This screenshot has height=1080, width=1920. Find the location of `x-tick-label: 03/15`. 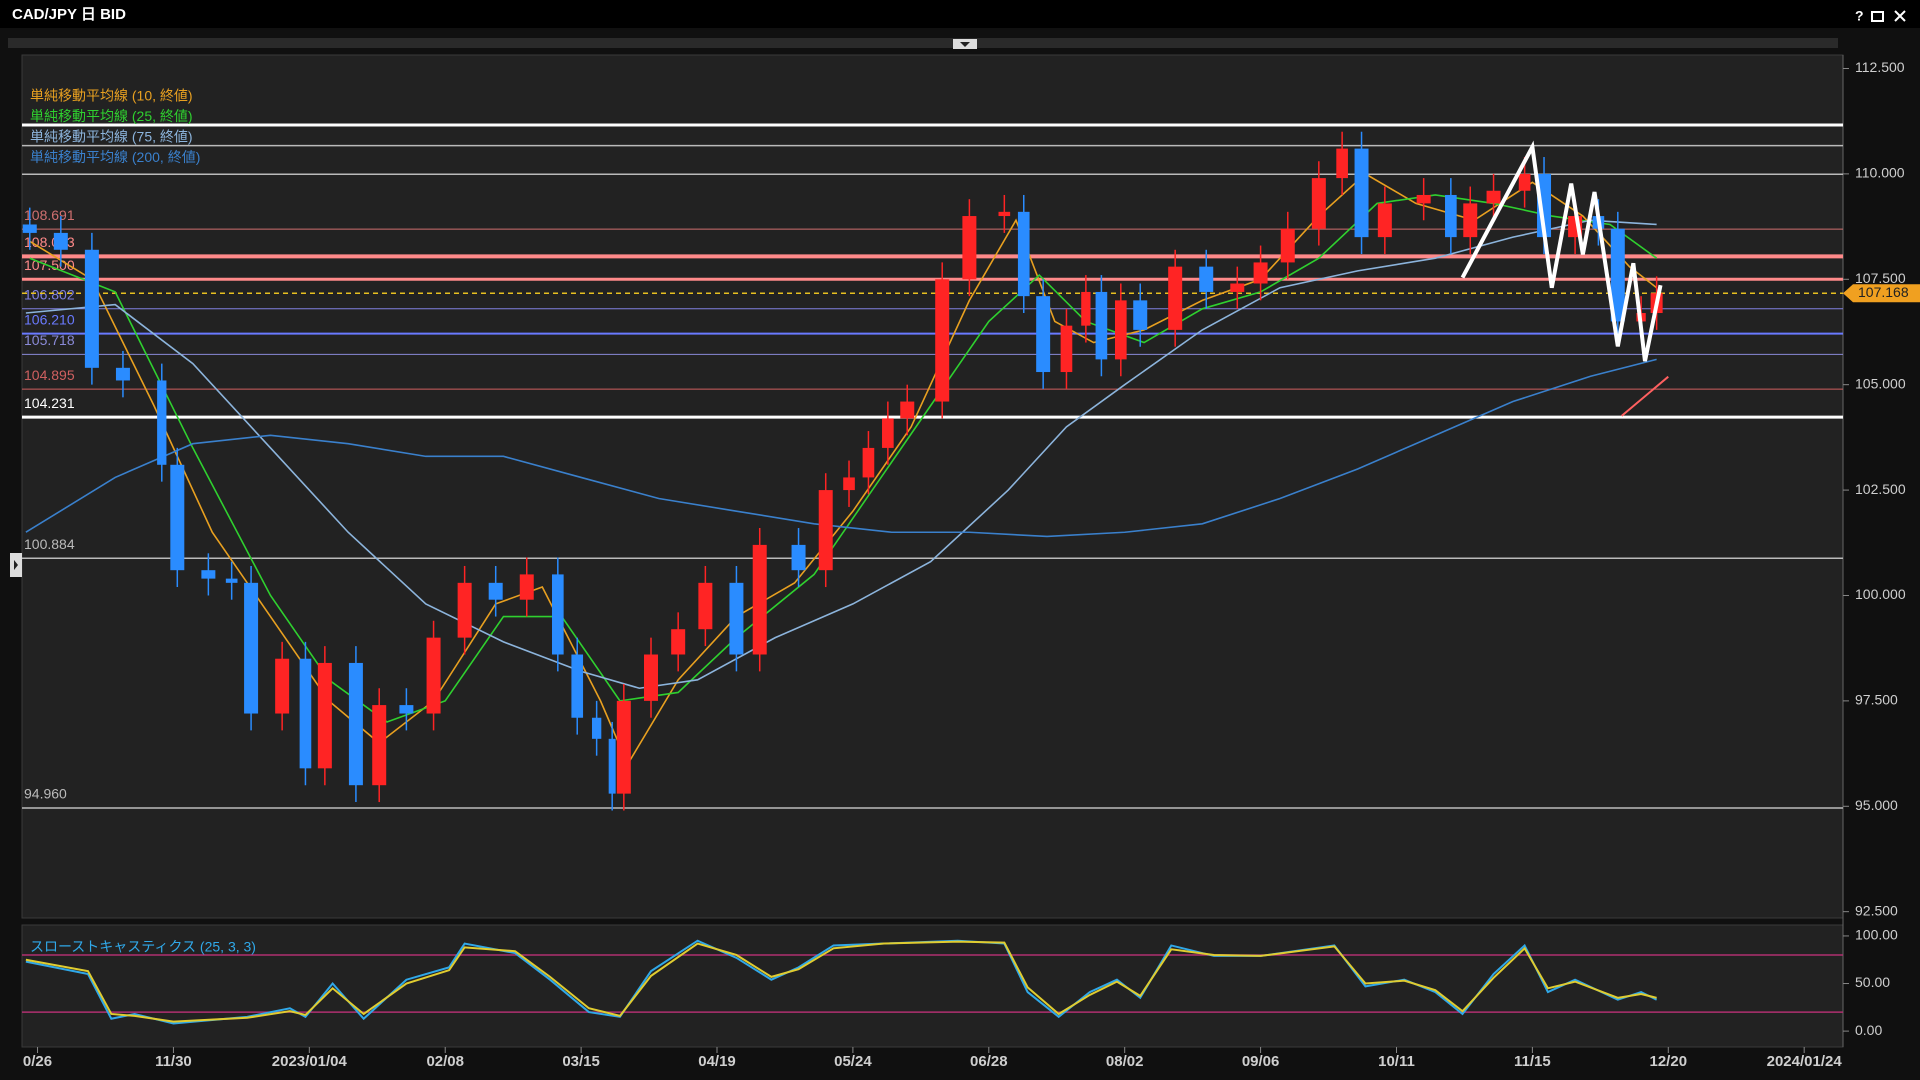

x-tick-label: 03/15 is located at coordinates (581, 1061).